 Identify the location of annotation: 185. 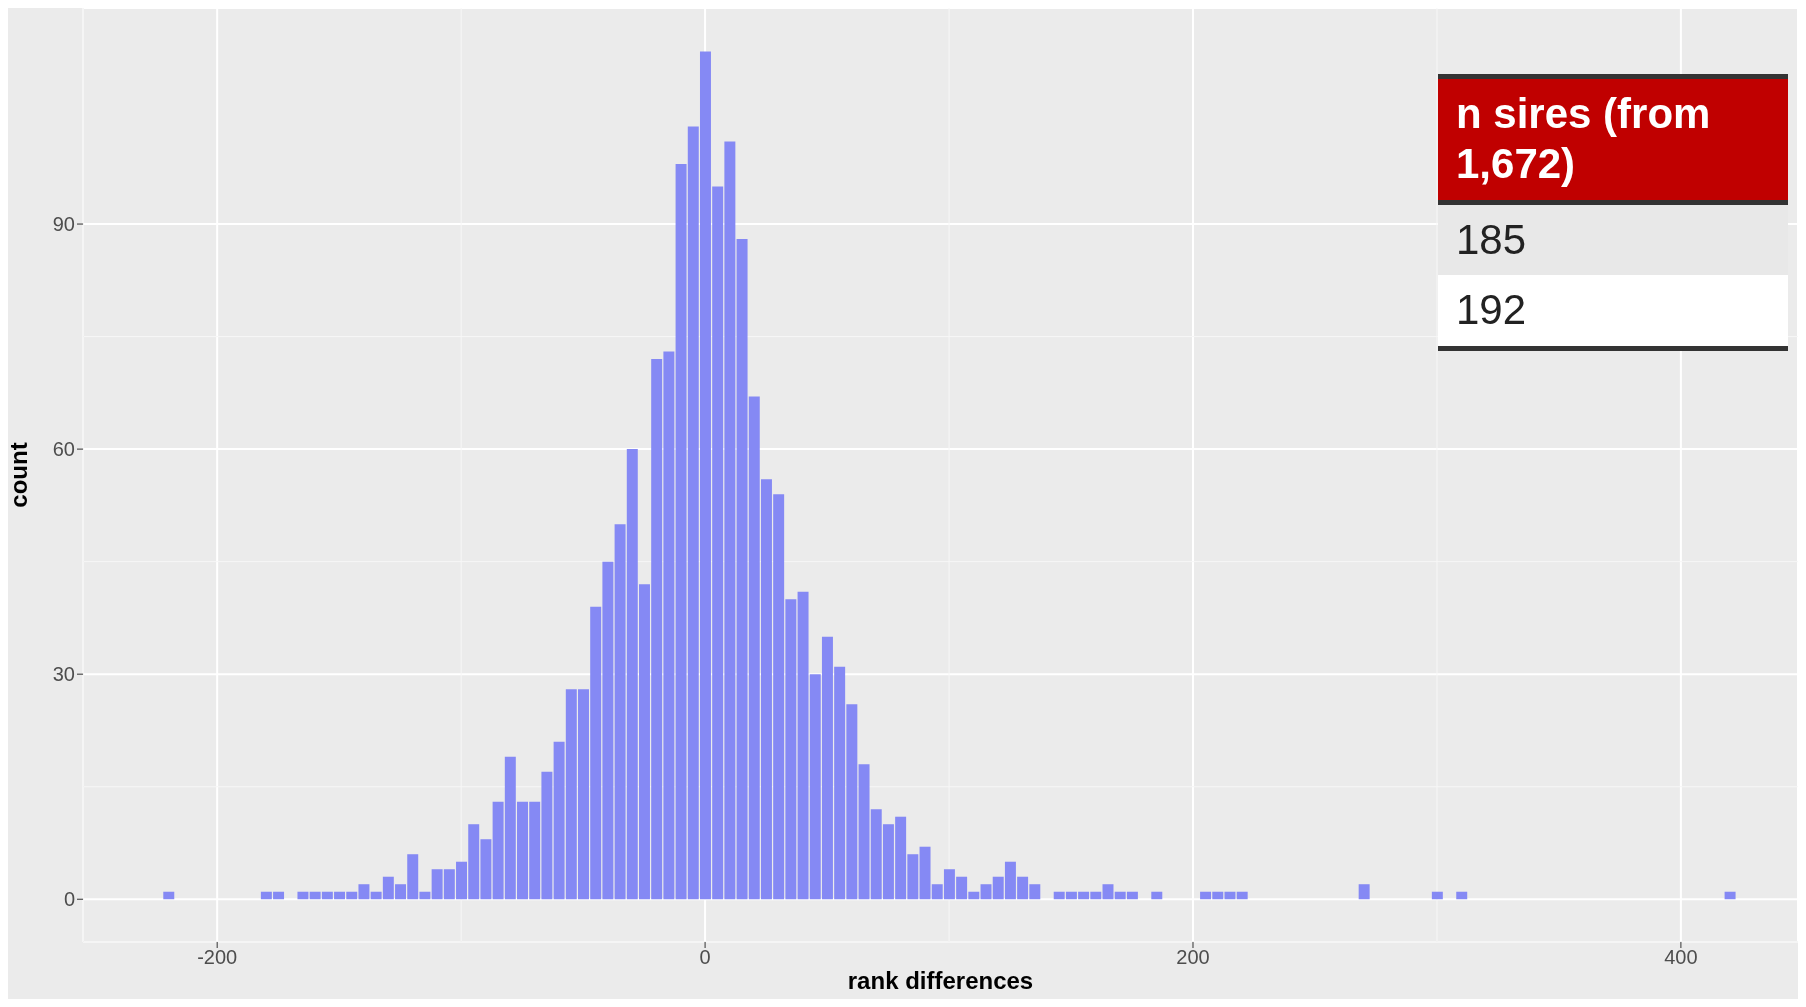
(1613, 240).